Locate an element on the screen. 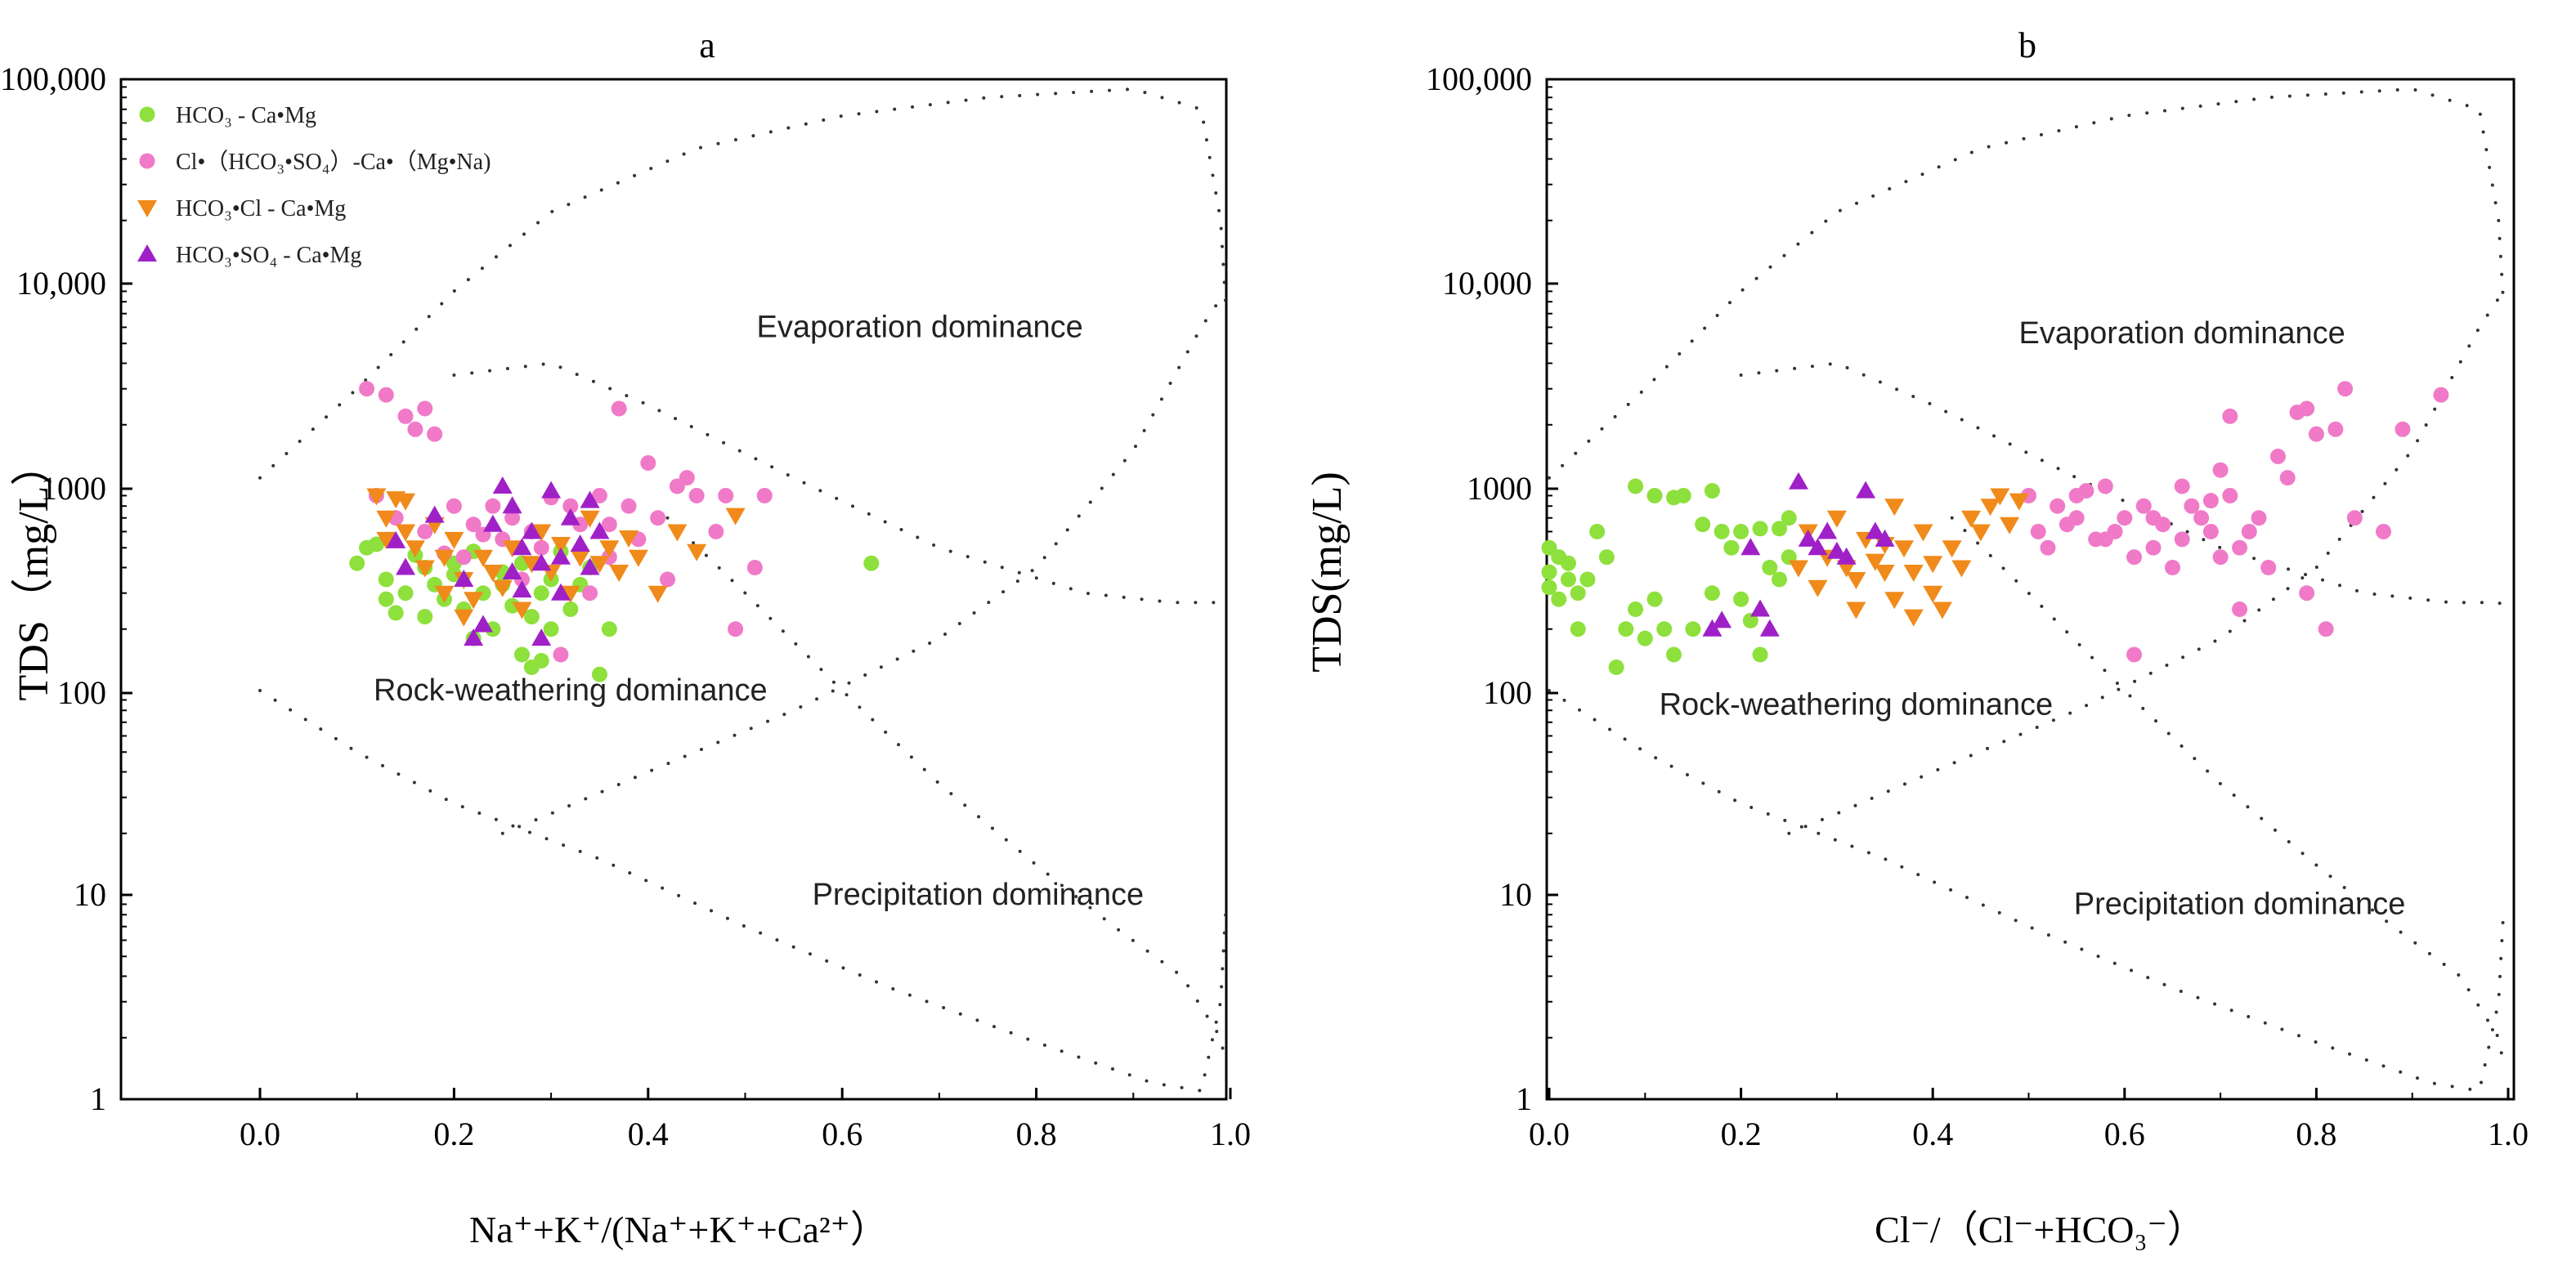  panel-title: b is located at coordinates (2027, 45).